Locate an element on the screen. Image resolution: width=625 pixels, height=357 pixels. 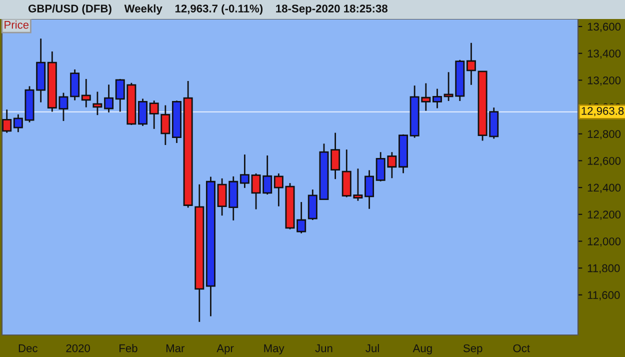
chart-title: GBP/USD (DFB) Weekly 12,963.7 (-0.11%) 18-Sep-2020 18:25:38 is located at coordinates (208, 9).